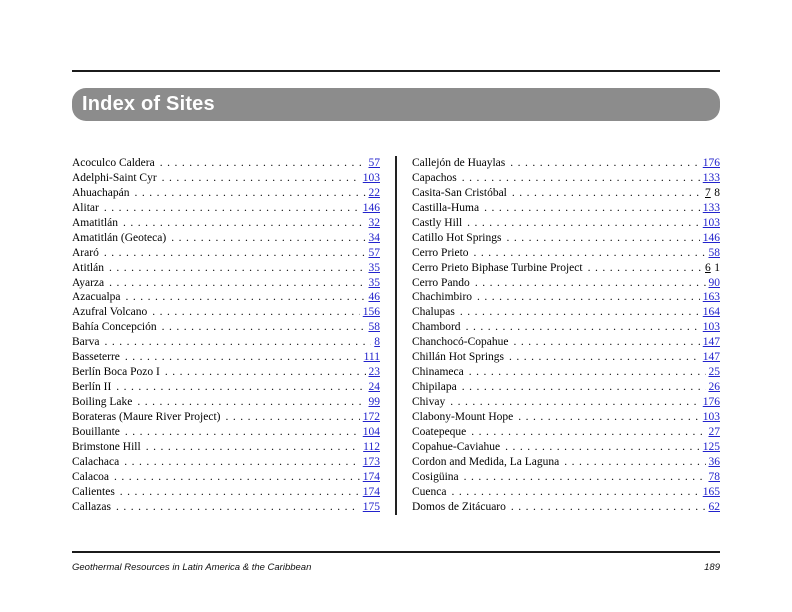  Describe the element at coordinates (371, 506) in the screenshot. I see `page-number-link: 175` at that location.